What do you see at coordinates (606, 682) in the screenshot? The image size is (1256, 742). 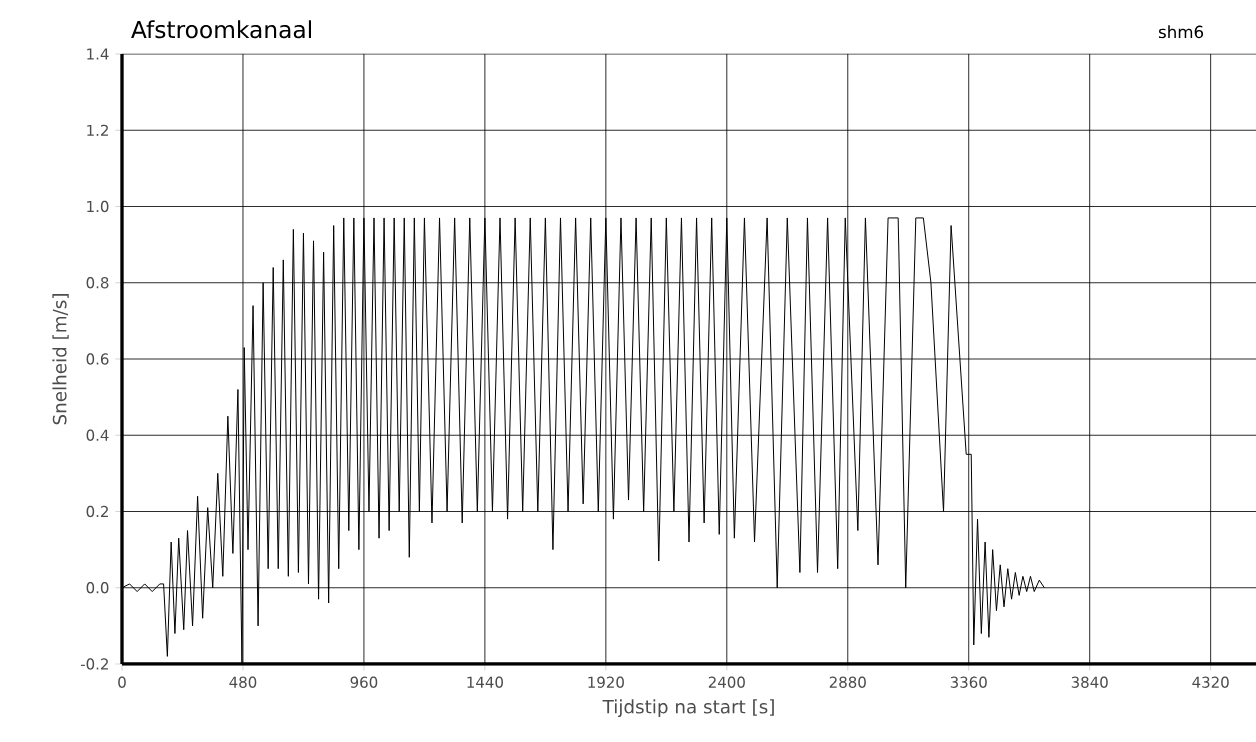 I see `x-tick-label: 1920` at bounding box center [606, 682].